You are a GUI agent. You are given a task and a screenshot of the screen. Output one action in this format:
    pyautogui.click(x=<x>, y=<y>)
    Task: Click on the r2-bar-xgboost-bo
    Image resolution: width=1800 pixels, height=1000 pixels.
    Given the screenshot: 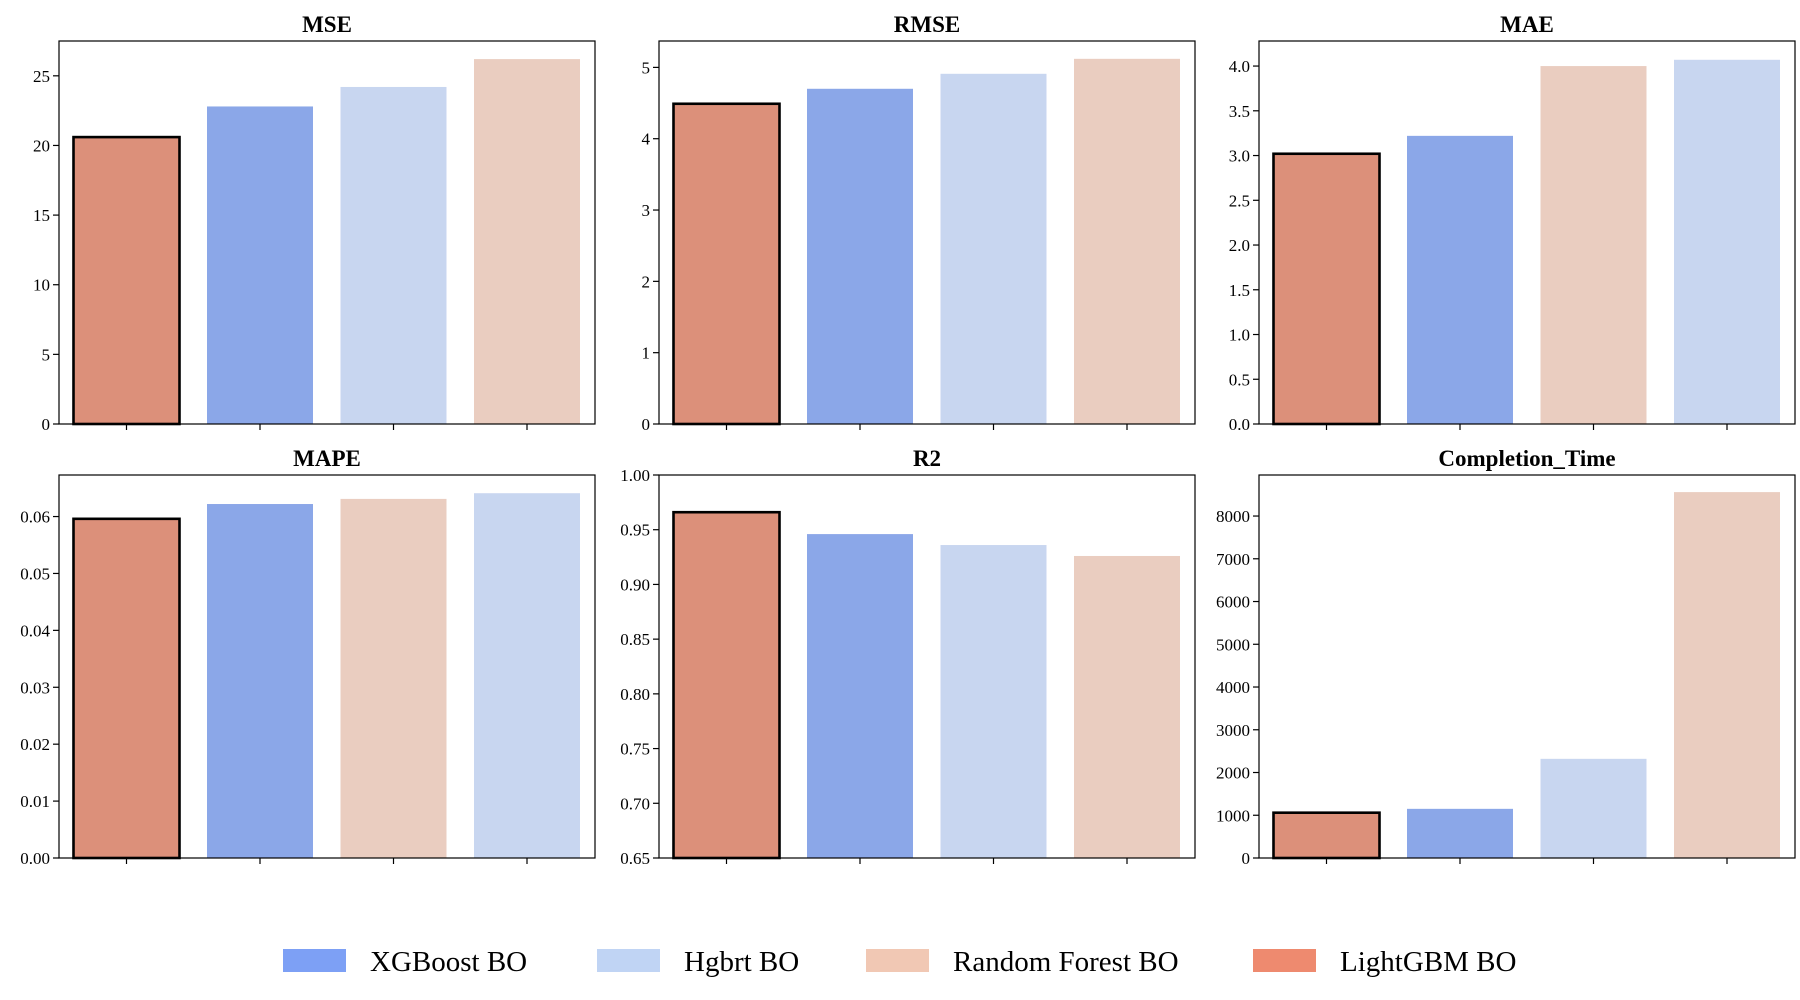 What is the action you would take?
    pyautogui.click(x=860, y=696)
    